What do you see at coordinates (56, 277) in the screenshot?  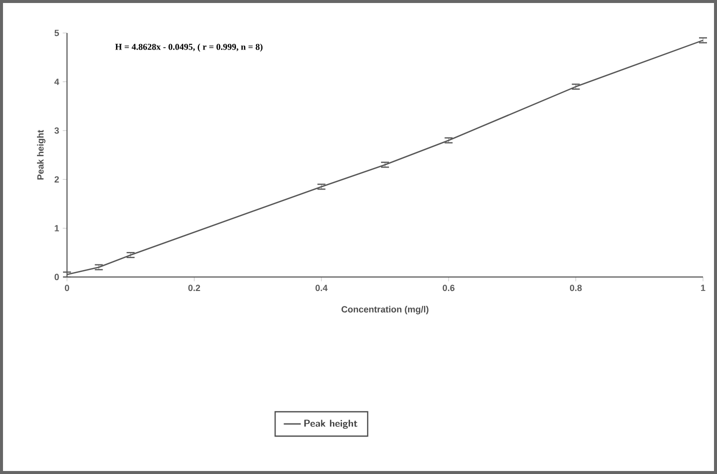 I see `y-tick-label: 0` at bounding box center [56, 277].